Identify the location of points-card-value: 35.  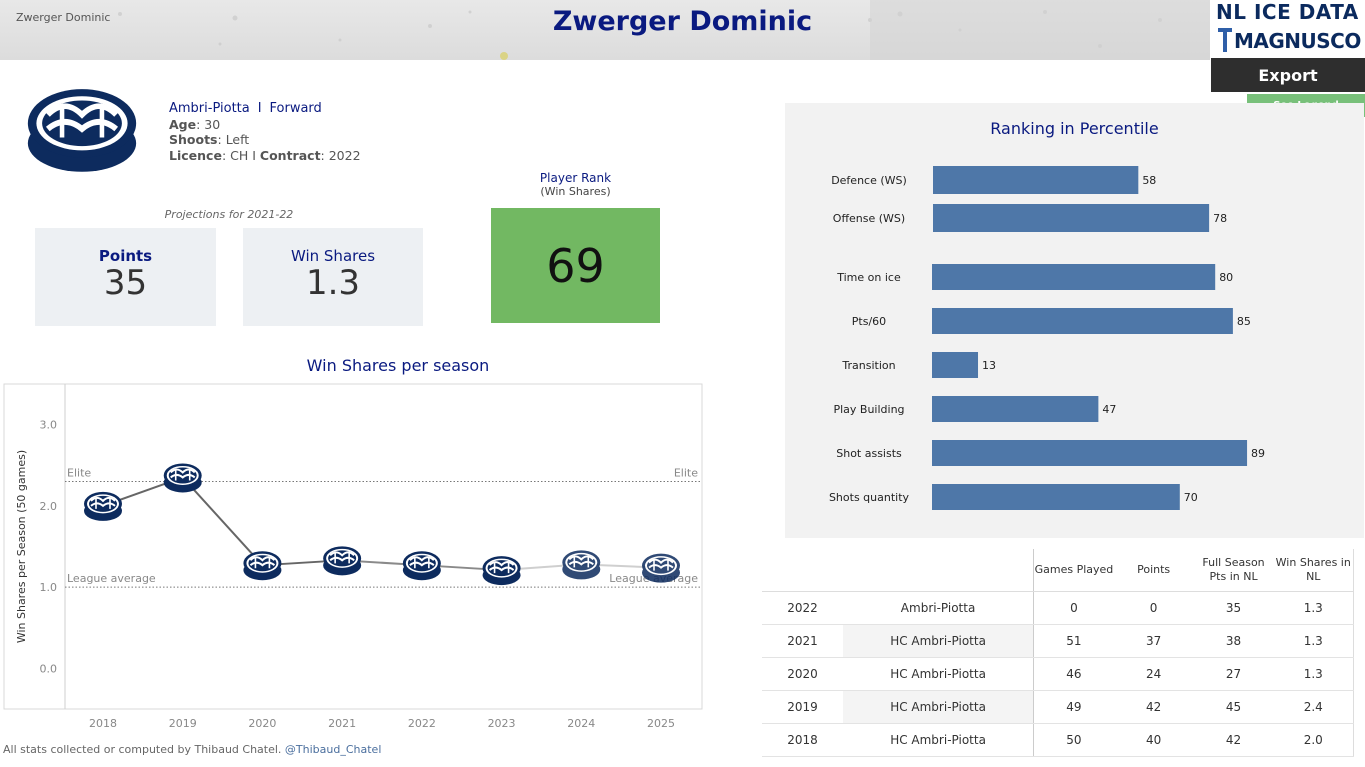
(125, 283).